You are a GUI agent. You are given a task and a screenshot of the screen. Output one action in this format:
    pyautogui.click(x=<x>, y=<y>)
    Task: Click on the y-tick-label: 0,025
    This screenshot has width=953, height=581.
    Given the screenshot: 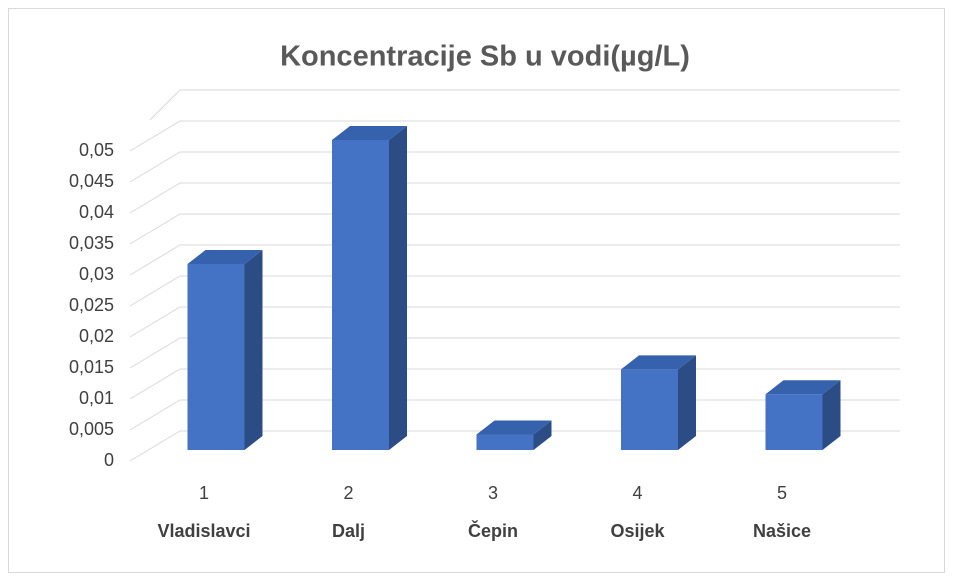 What is the action you would take?
    pyautogui.click(x=91, y=305)
    